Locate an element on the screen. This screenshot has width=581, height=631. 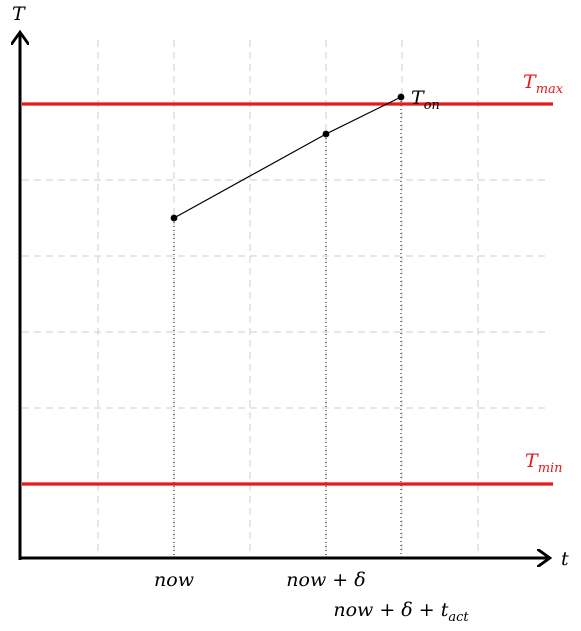
tick-label-act-sub: act is located at coordinates (458, 617).